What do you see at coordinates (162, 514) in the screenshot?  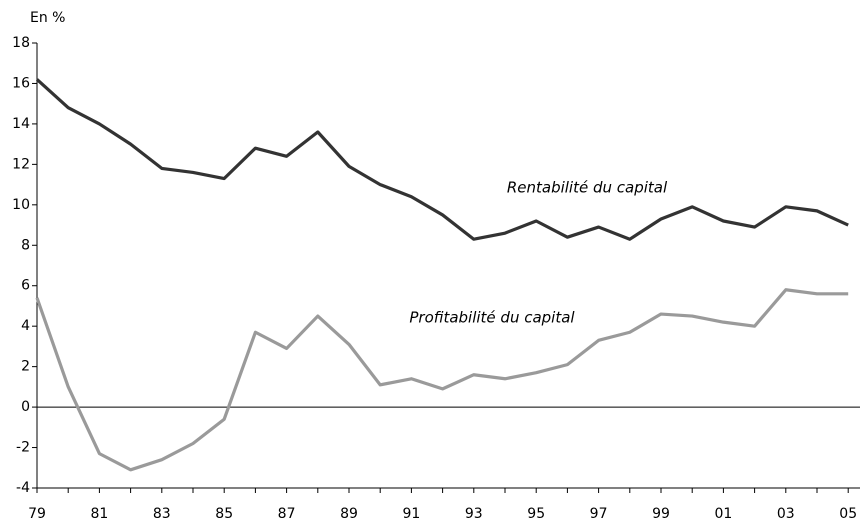 I see `x-tick-label: 83` at bounding box center [162, 514].